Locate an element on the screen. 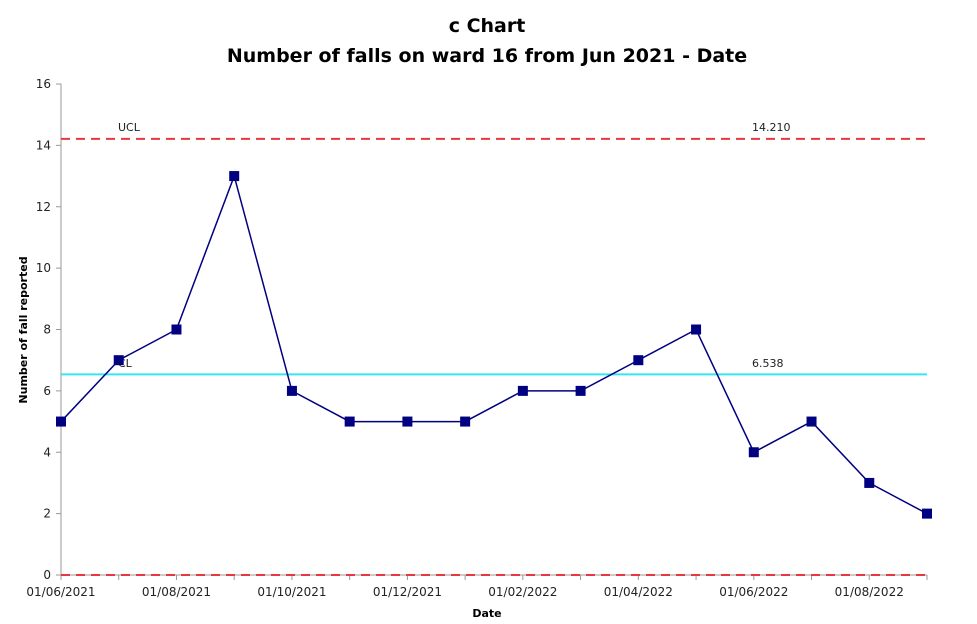  y-axis-label: Number of fall reported is located at coordinates (23, 329).